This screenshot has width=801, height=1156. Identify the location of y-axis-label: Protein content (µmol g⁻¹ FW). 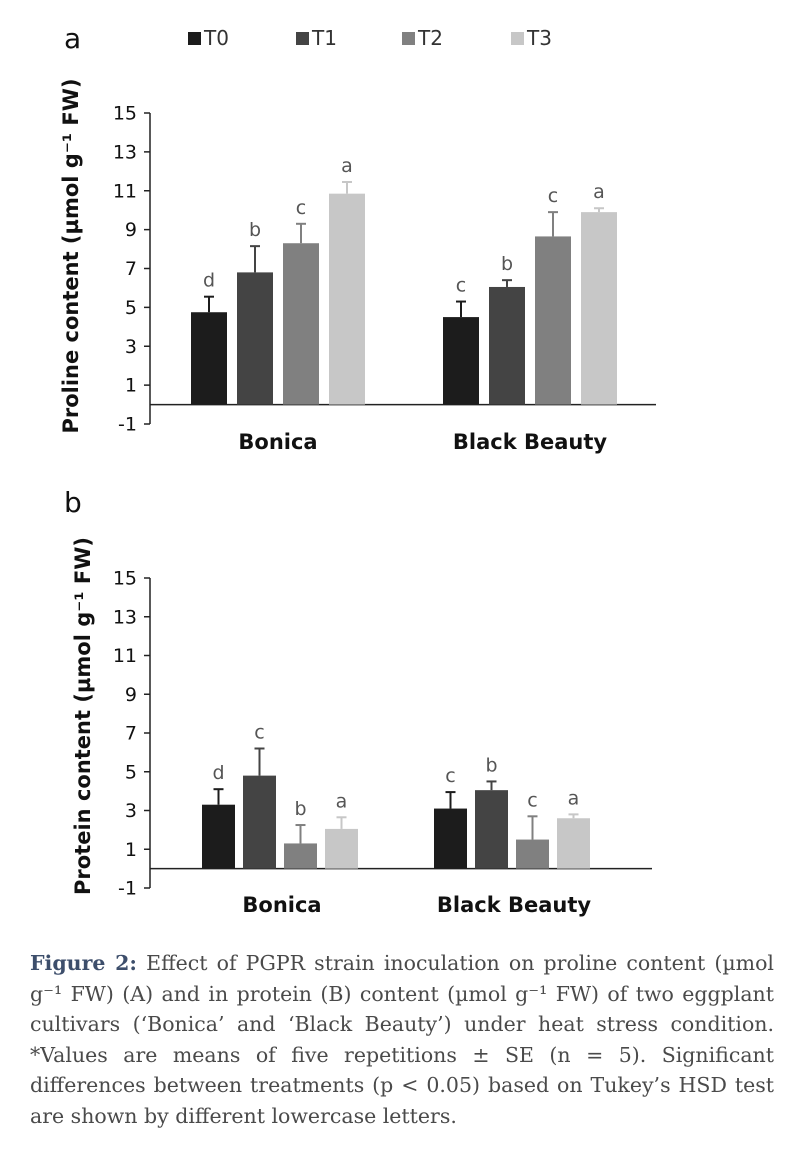
(83, 716).